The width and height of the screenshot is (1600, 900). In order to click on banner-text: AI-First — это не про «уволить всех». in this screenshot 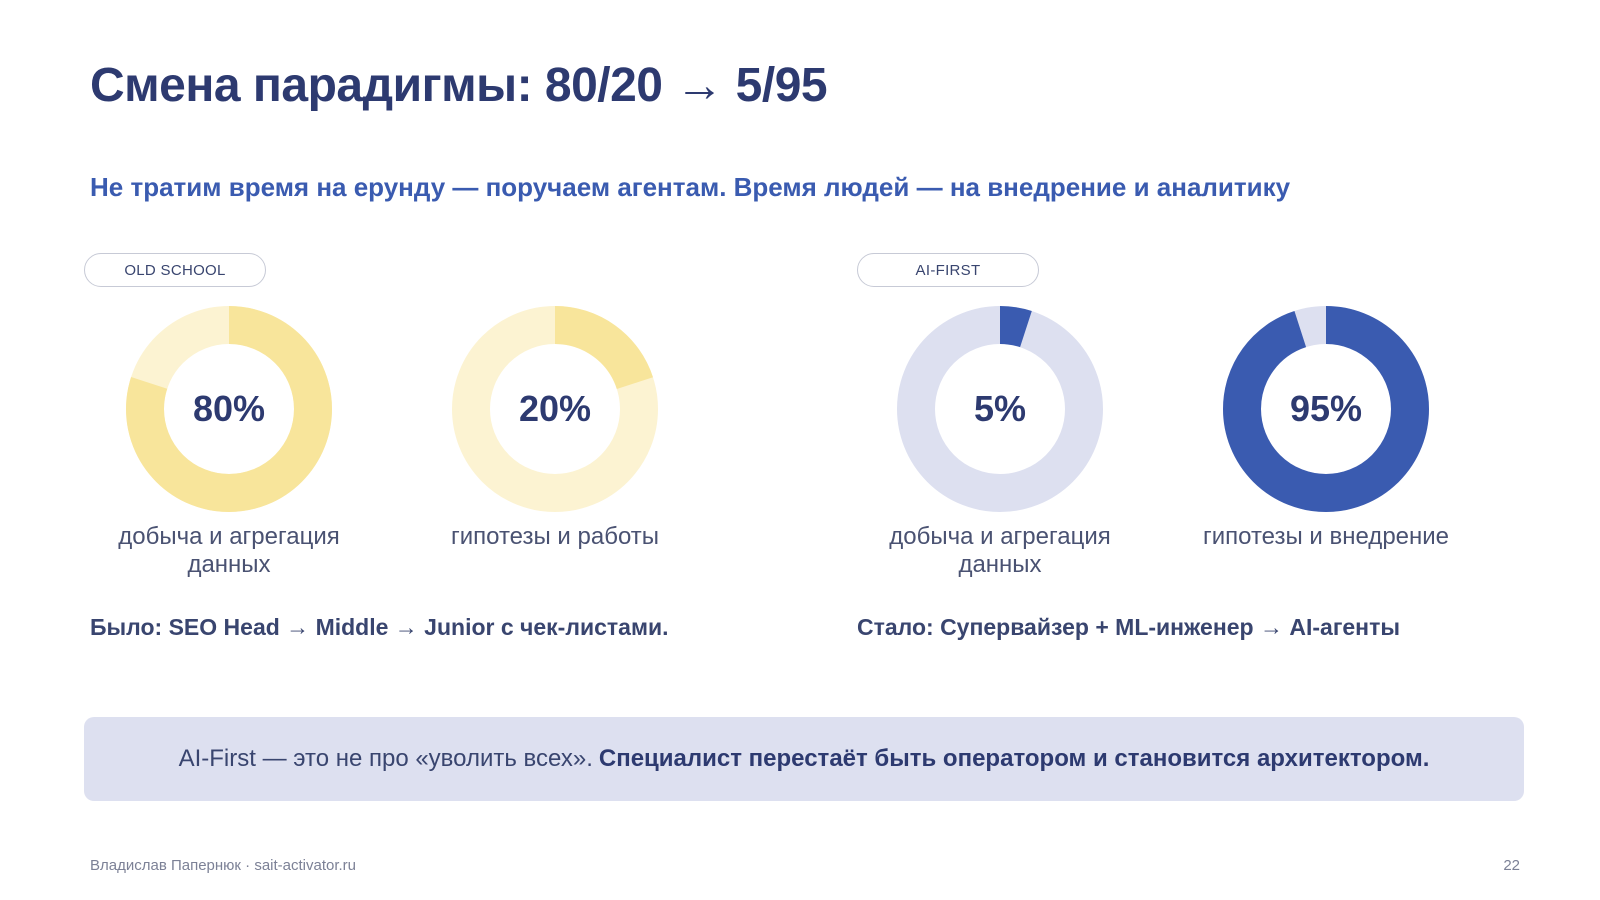, I will do `click(385, 758)`.